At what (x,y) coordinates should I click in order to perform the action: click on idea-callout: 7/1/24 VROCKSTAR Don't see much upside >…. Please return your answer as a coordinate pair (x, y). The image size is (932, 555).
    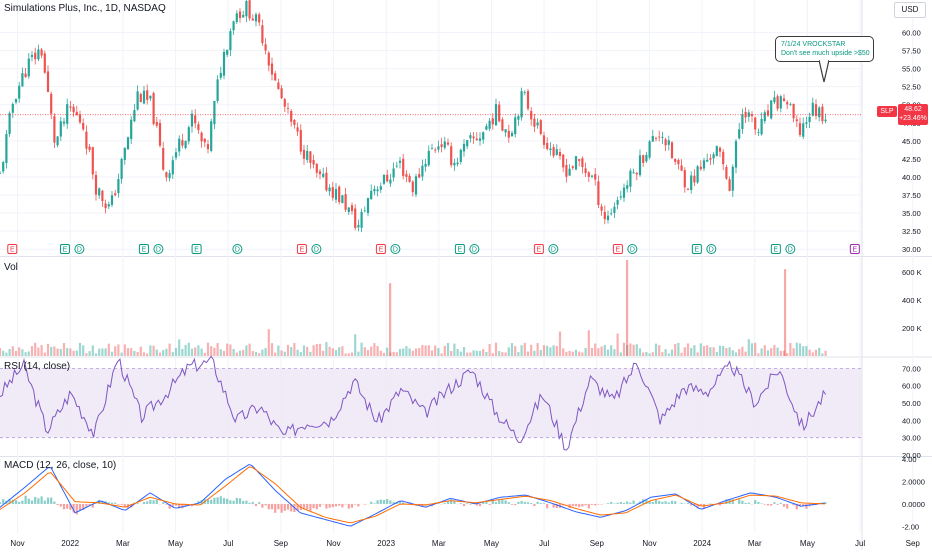
    Looking at the image, I should click on (824, 49).